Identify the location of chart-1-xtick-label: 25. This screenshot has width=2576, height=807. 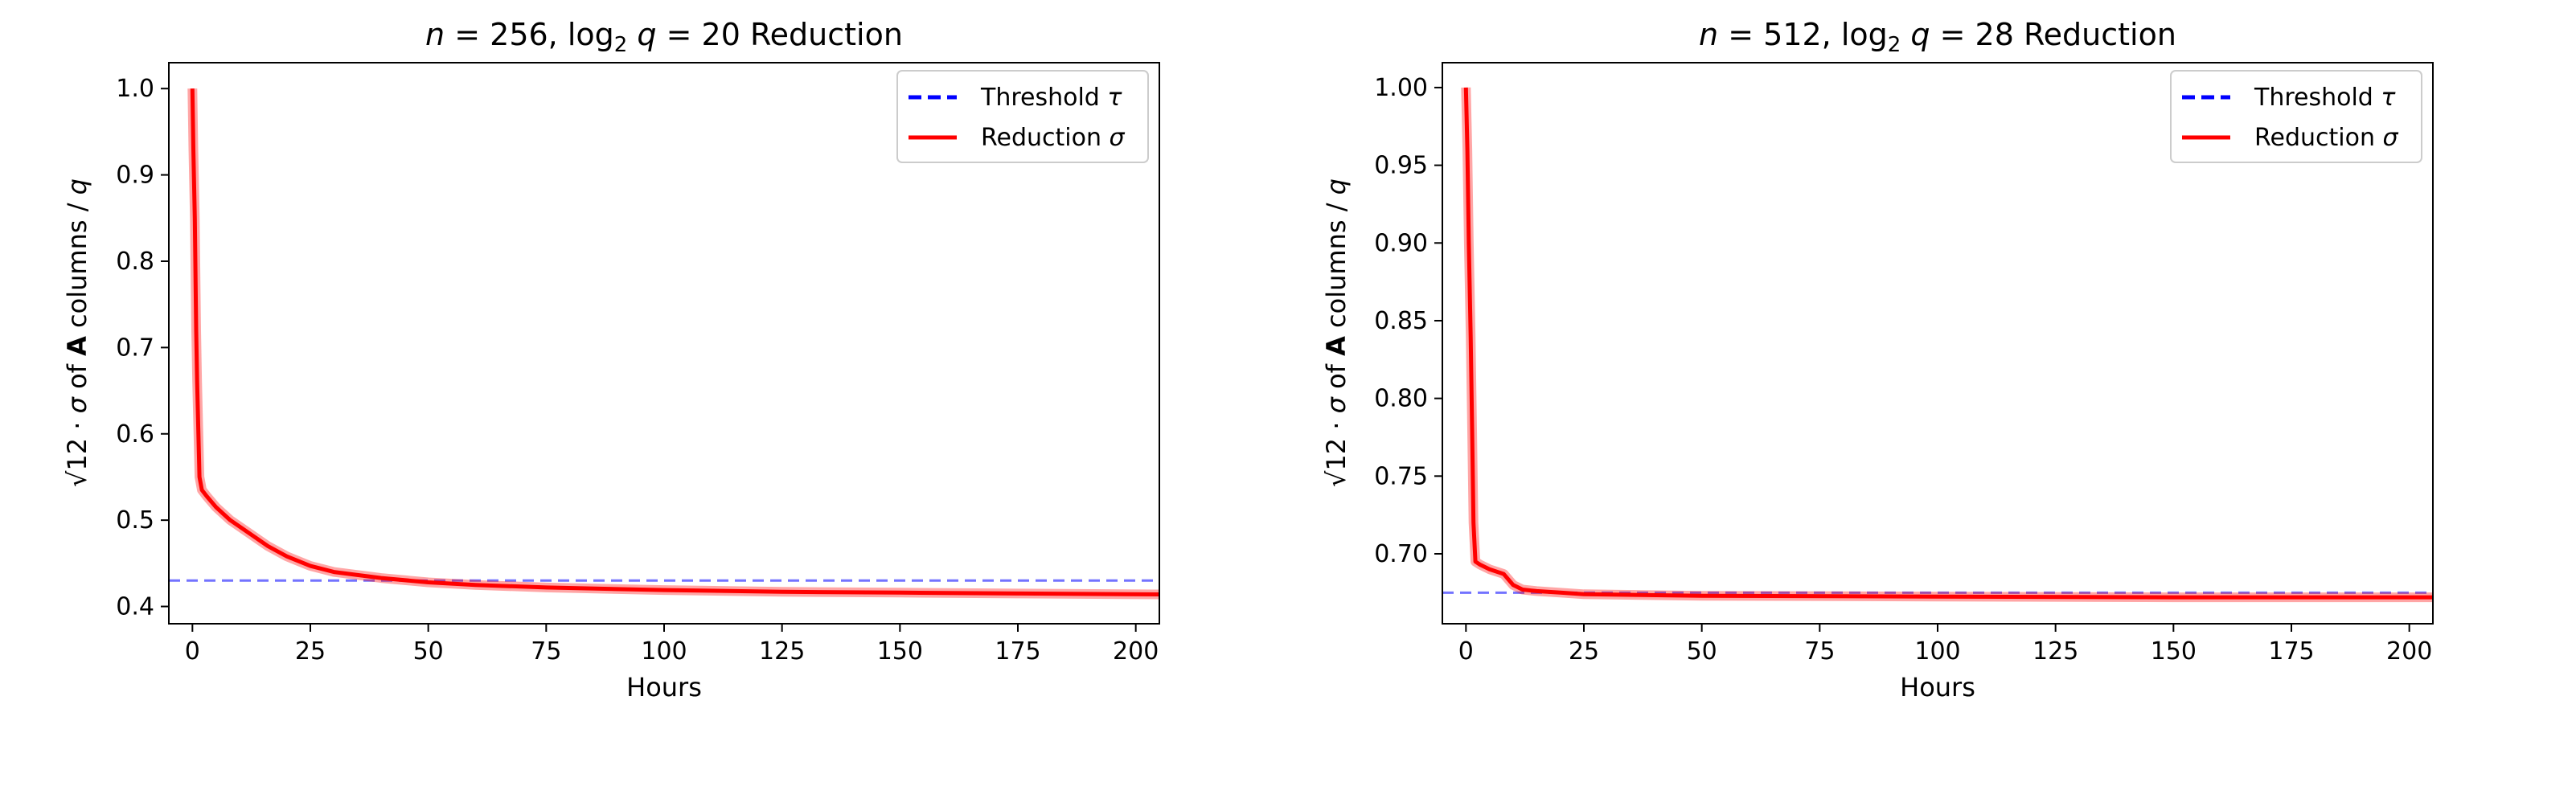
(310, 651).